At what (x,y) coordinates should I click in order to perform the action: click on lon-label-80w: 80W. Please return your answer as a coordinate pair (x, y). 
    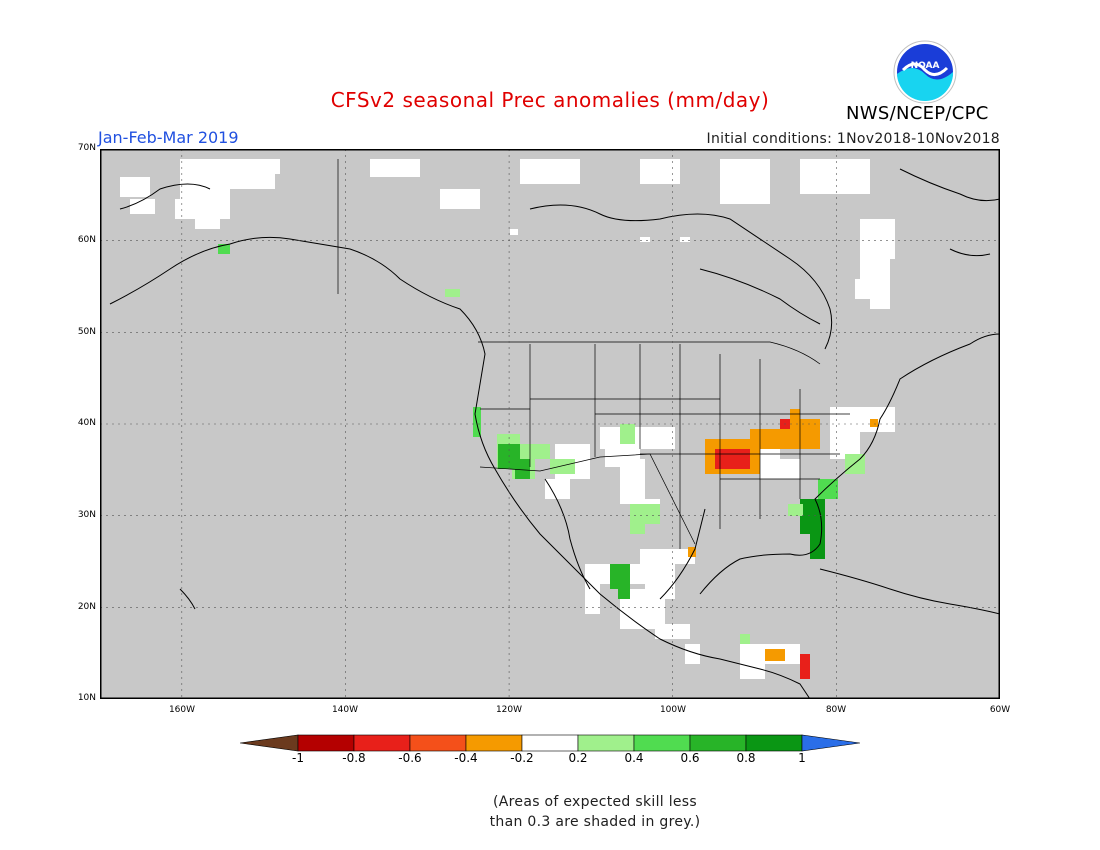
    Looking at the image, I should click on (836, 710).